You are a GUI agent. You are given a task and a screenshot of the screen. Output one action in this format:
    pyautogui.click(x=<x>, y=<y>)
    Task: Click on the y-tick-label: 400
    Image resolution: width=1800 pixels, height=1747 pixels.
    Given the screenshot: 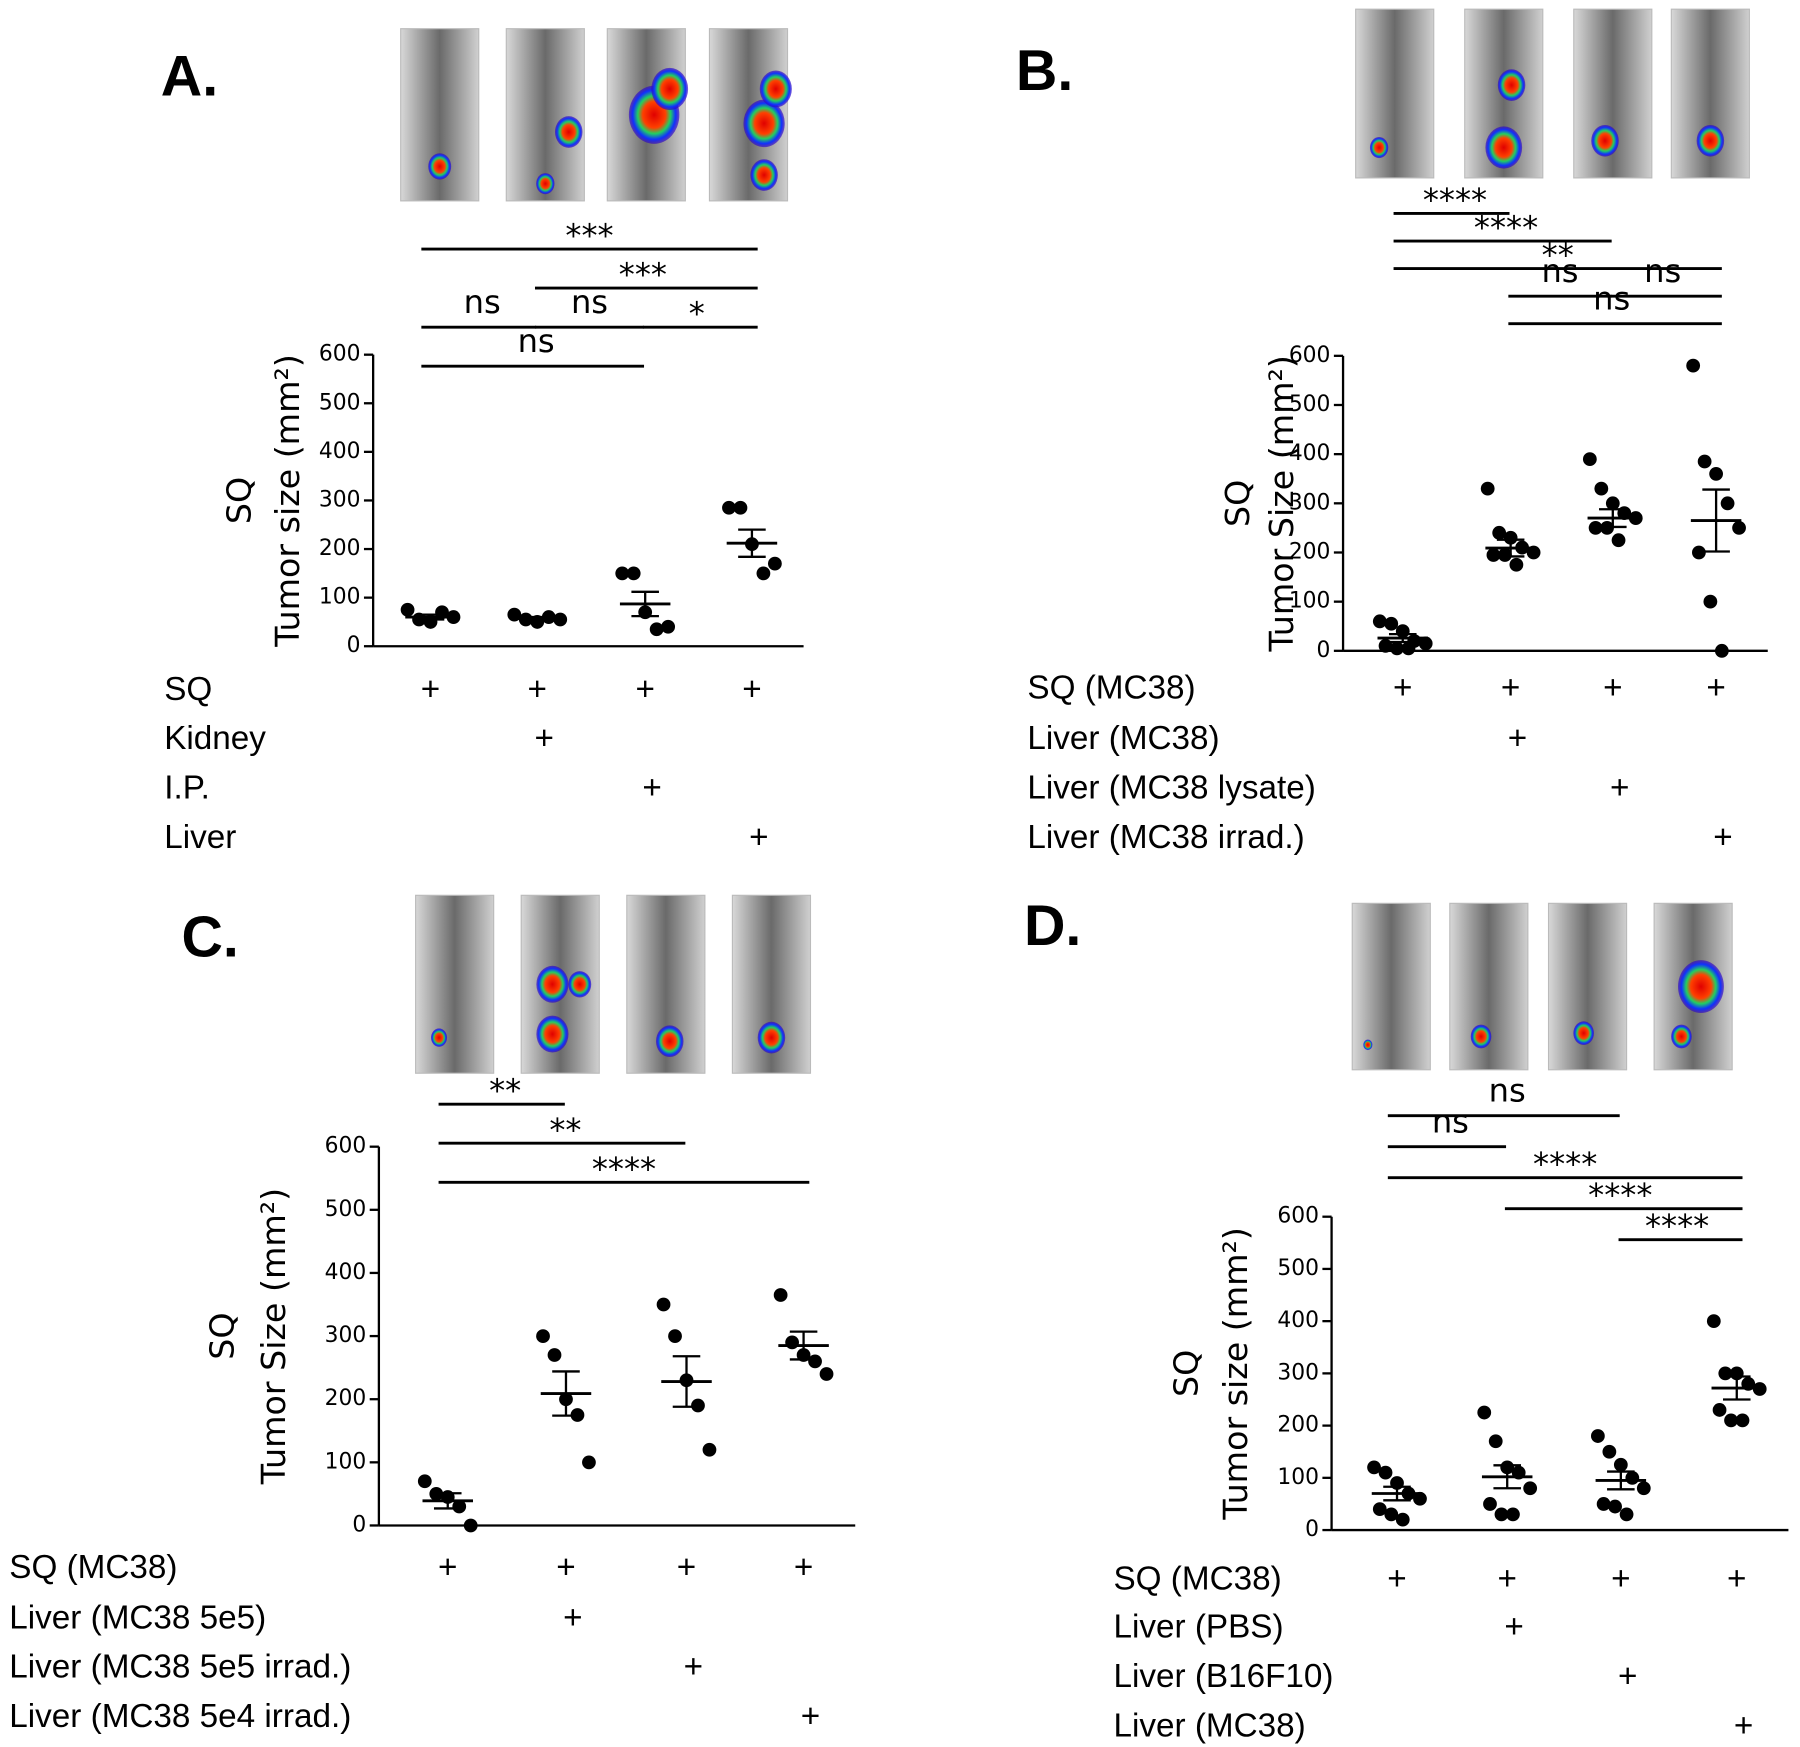 What is the action you would take?
    pyautogui.click(x=340, y=451)
    